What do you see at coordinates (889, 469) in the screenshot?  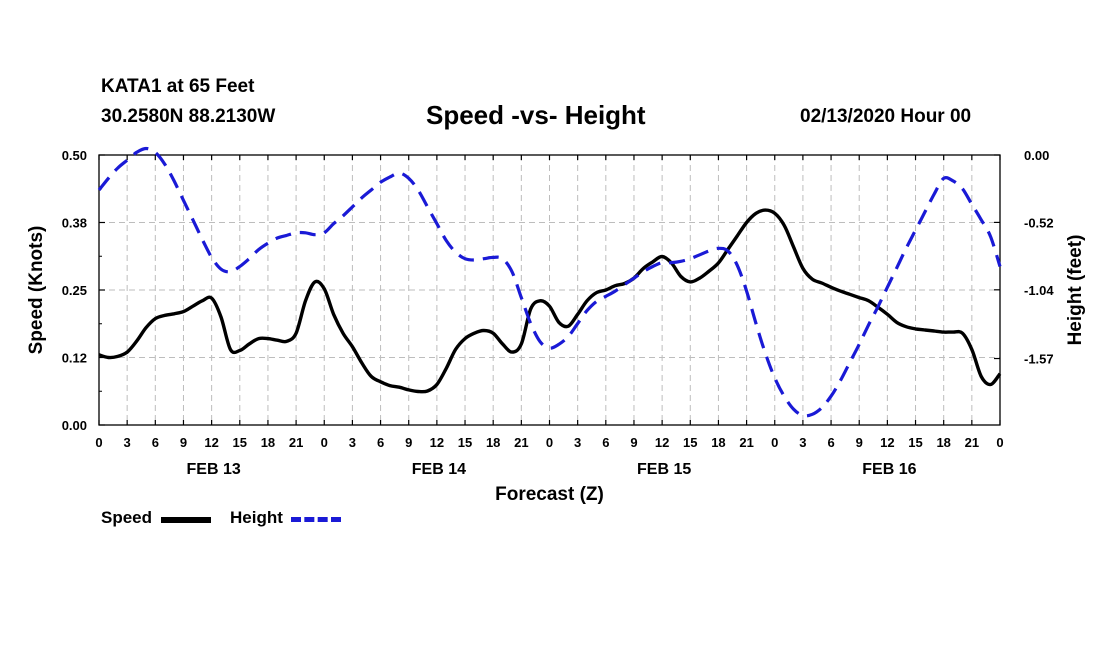 I see `day-label: FEB 16` at bounding box center [889, 469].